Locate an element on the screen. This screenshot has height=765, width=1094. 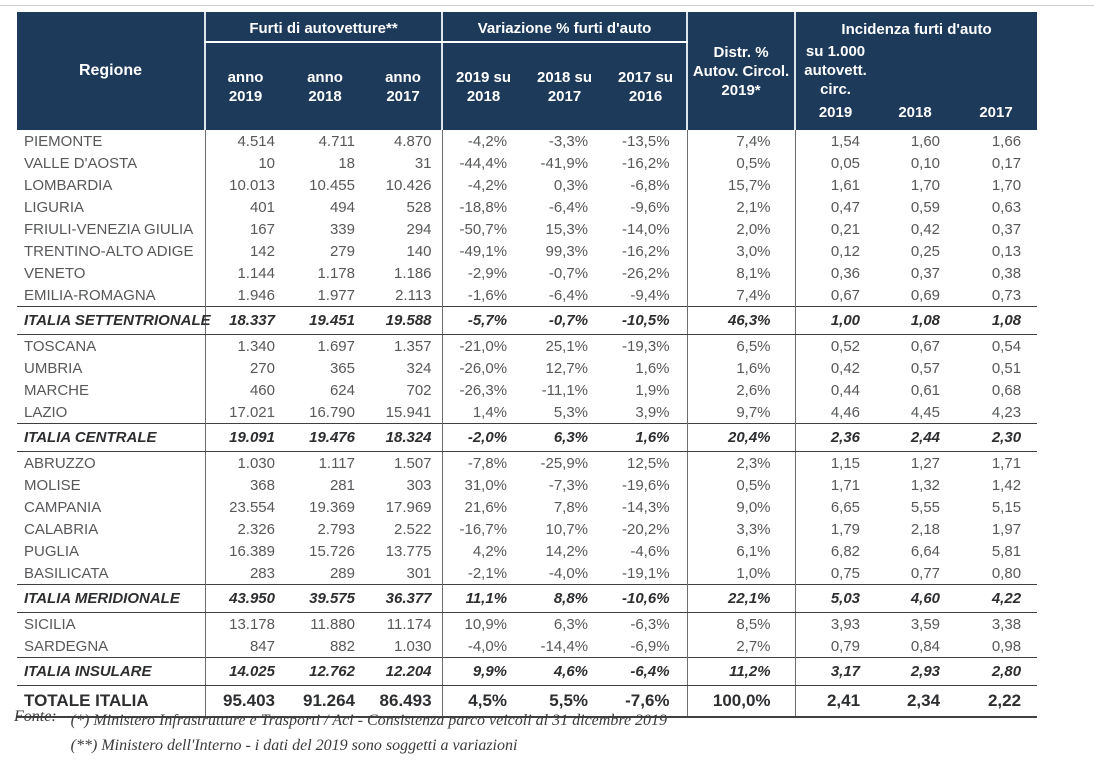
value-cell: 2,0% is located at coordinates (741, 229).